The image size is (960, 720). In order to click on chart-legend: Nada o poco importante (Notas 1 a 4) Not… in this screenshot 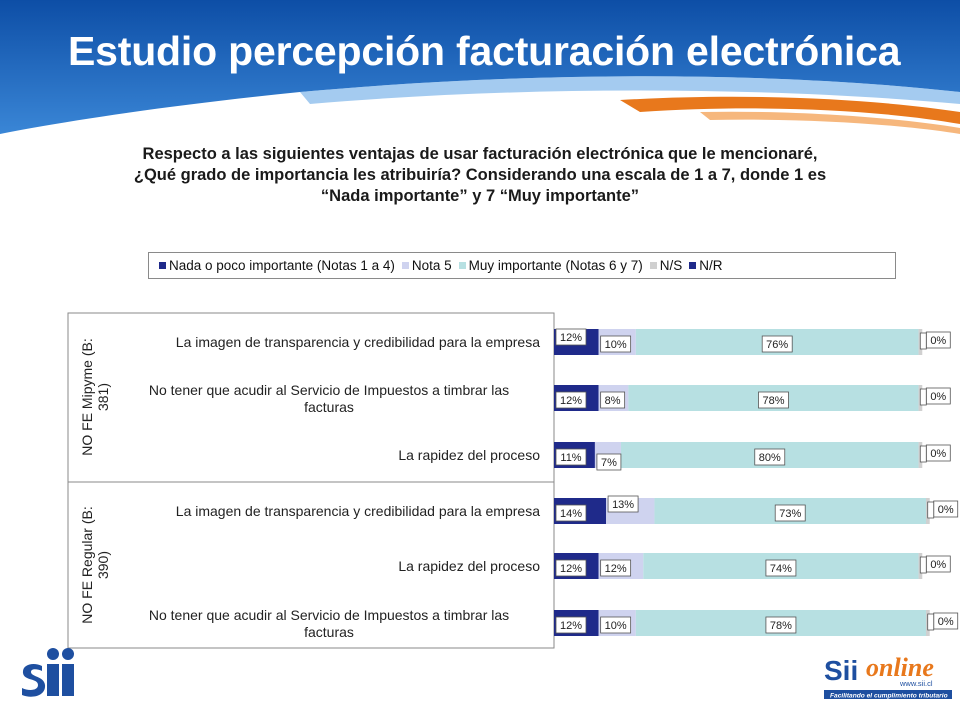, I will do `click(522, 265)`.